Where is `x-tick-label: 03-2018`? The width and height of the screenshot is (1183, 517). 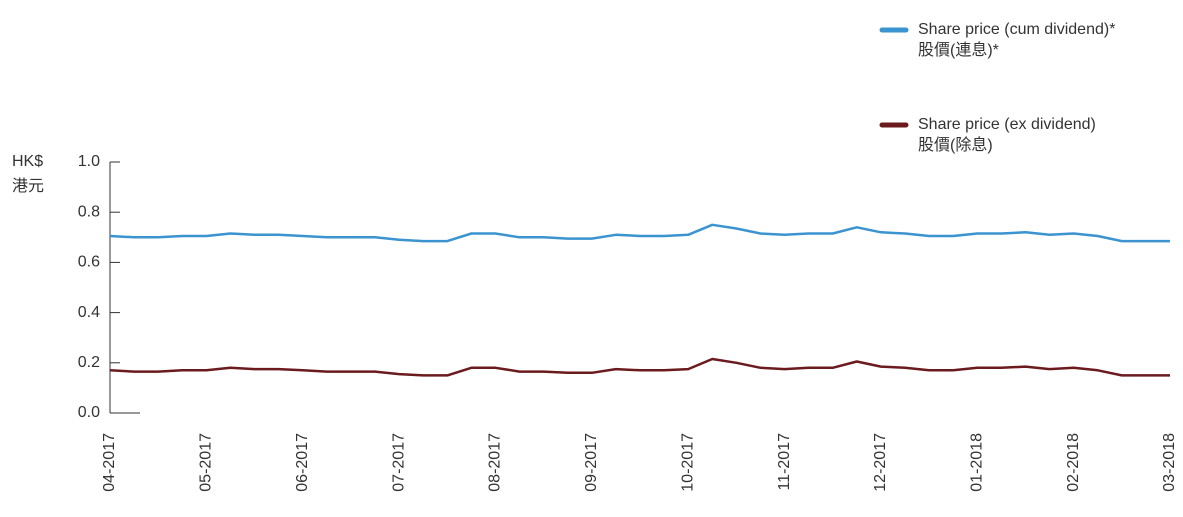 x-tick-label: 03-2018 is located at coordinates (1169, 462).